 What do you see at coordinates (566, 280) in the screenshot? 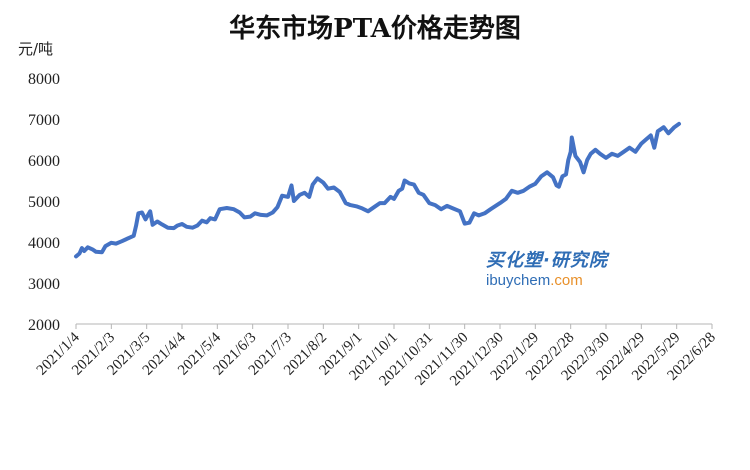
I see `watermark-site-tld: .com` at bounding box center [566, 280].